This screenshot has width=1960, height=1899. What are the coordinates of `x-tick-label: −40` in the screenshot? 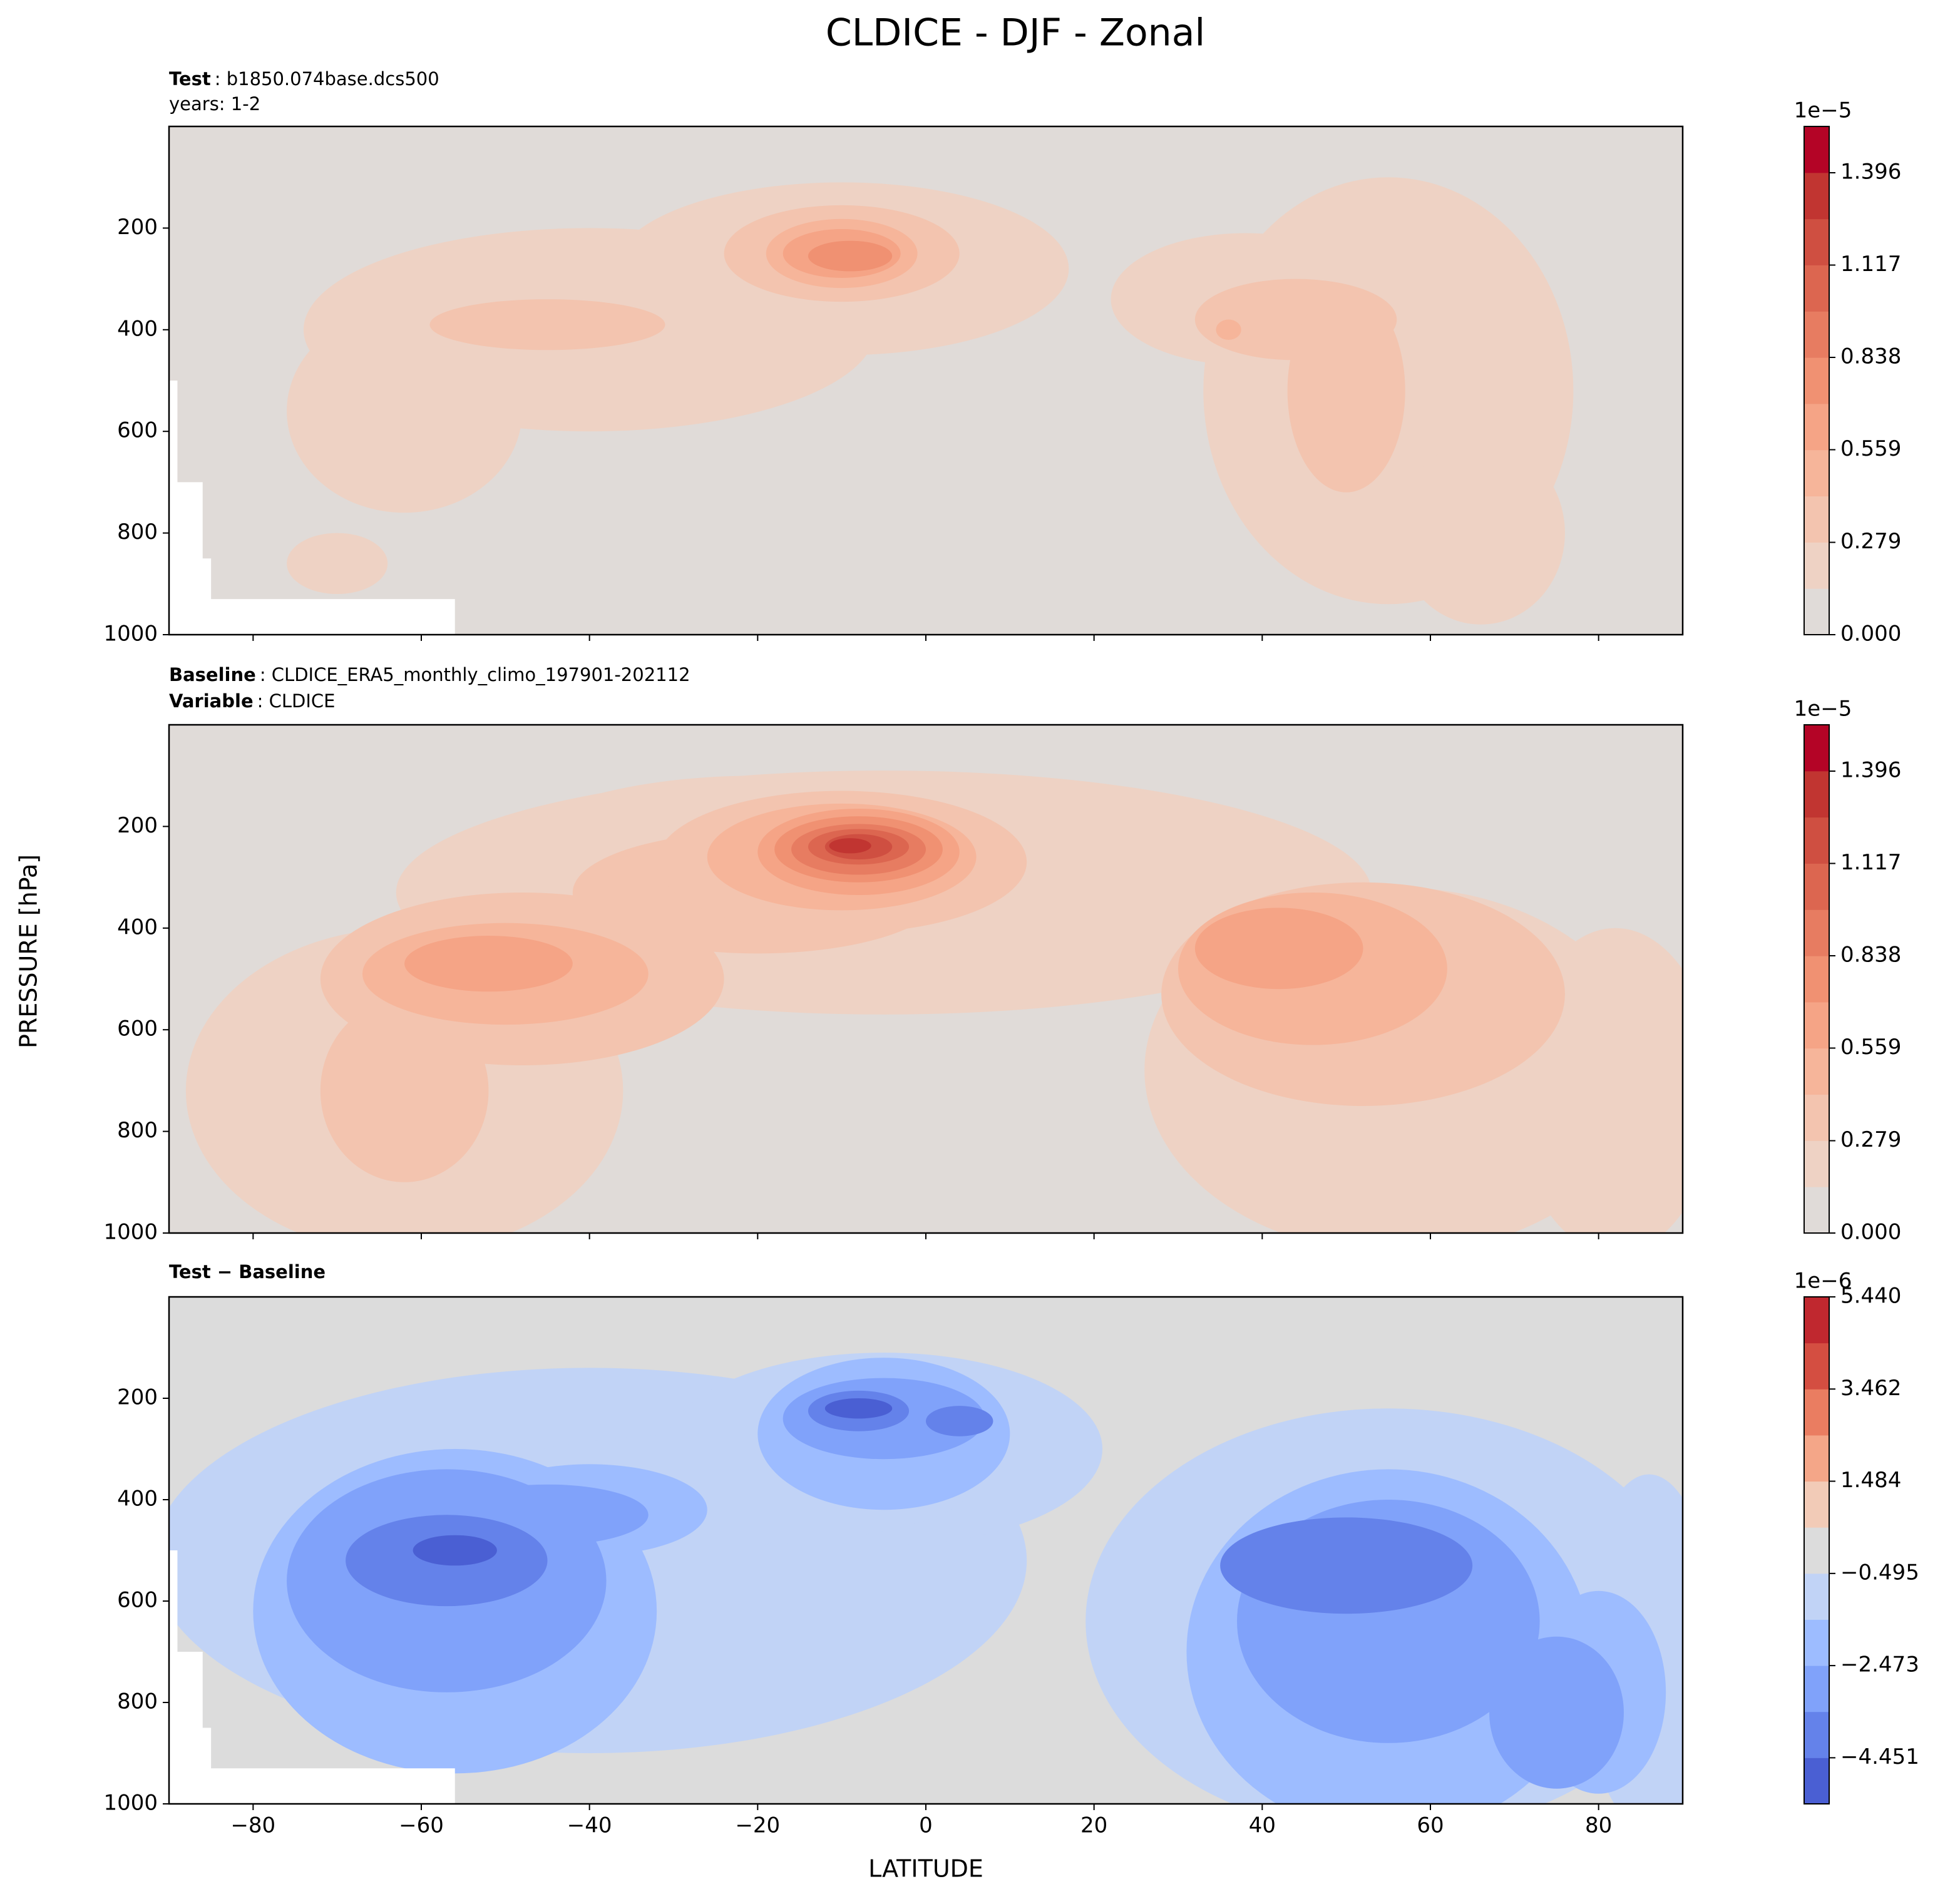 It's located at (589, 1826).